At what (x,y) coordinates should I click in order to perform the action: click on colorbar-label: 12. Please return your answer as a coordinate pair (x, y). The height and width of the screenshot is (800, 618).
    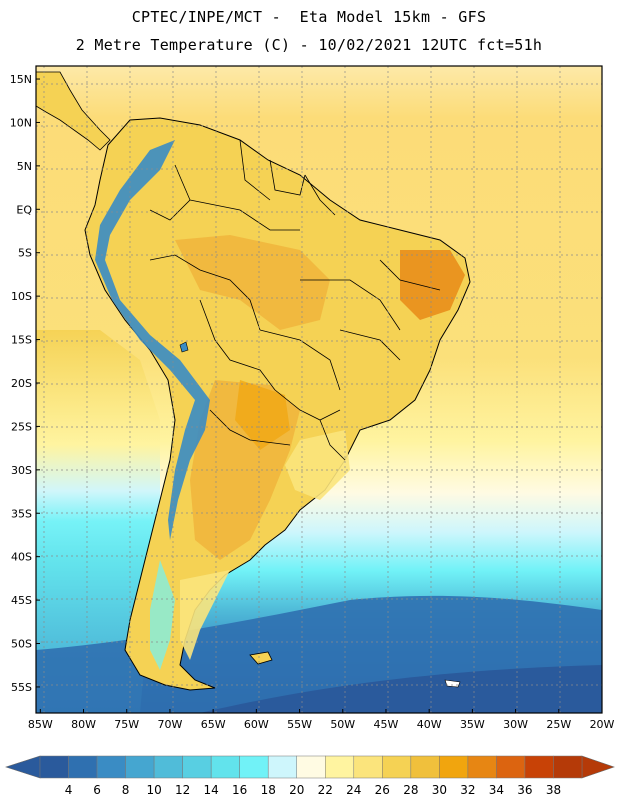
    Looking at the image, I should click on (182, 790).